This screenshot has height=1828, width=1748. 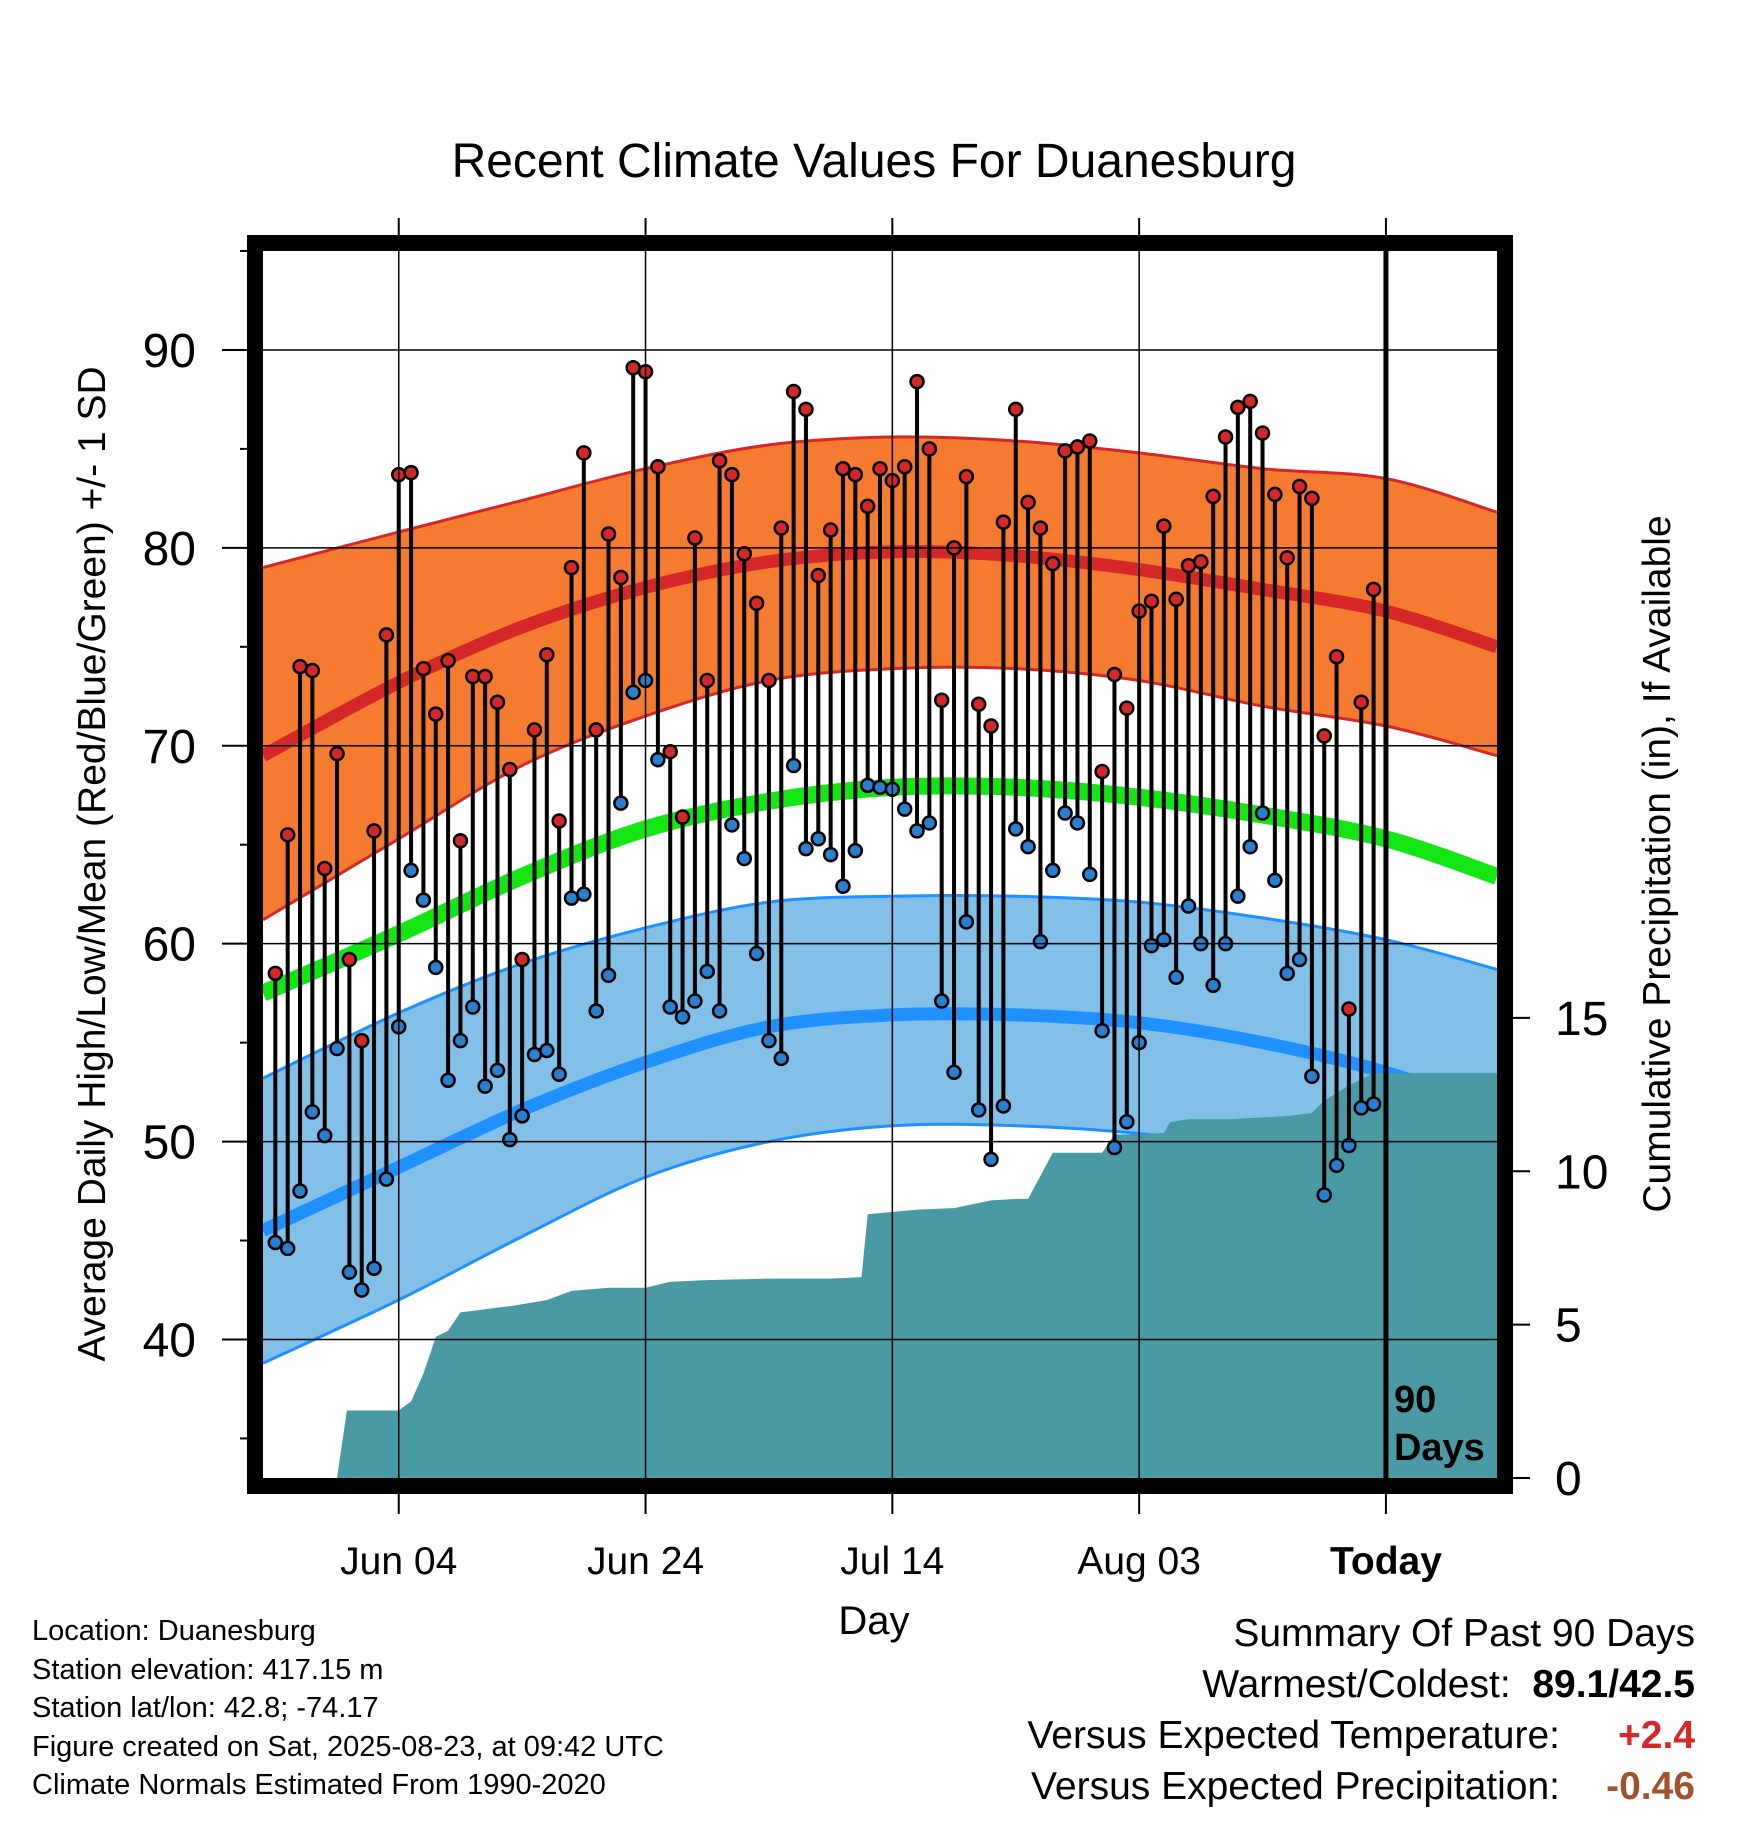 I want to click on warmest-coldest-label: Warmest/Coldest:, so click(x=1356, y=1684).